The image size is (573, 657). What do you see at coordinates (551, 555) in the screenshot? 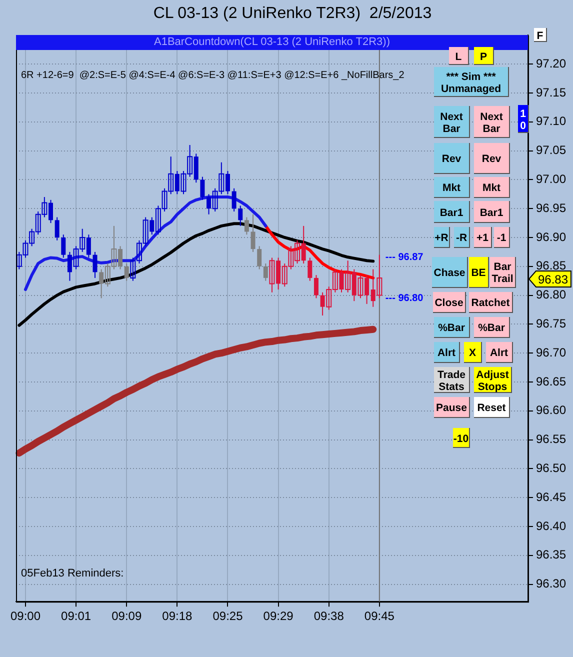
I see `y-tick-label: 96.35` at bounding box center [551, 555].